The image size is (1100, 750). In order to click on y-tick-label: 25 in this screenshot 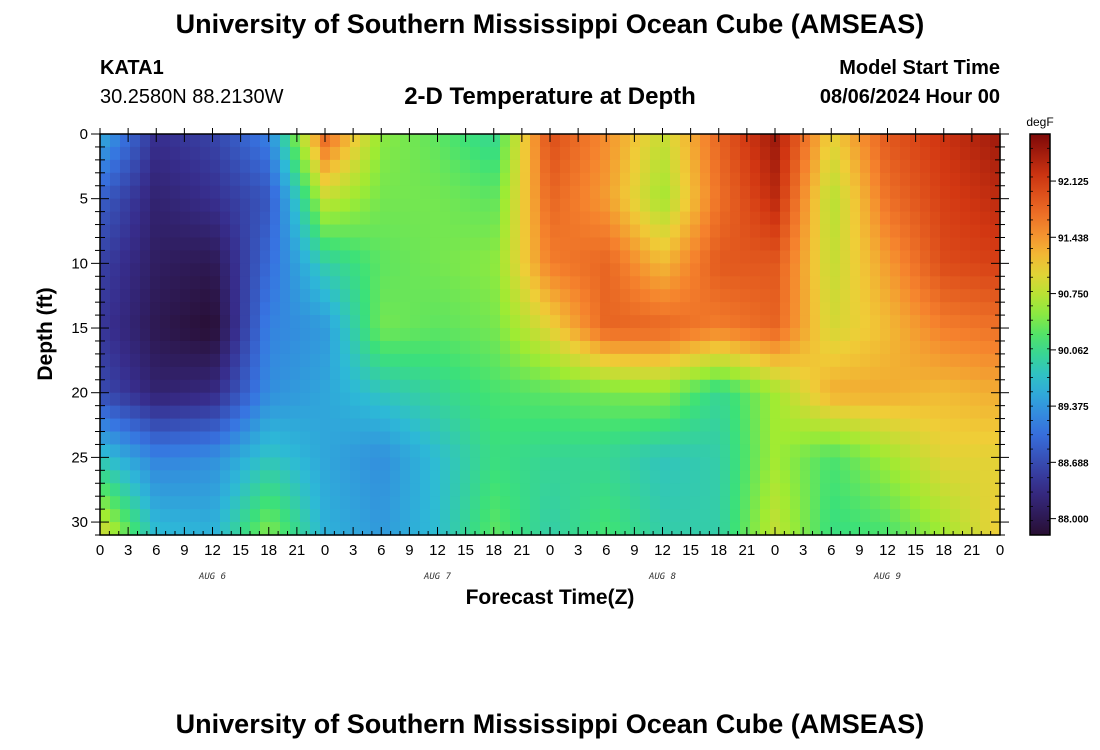, I will do `click(79, 457)`.